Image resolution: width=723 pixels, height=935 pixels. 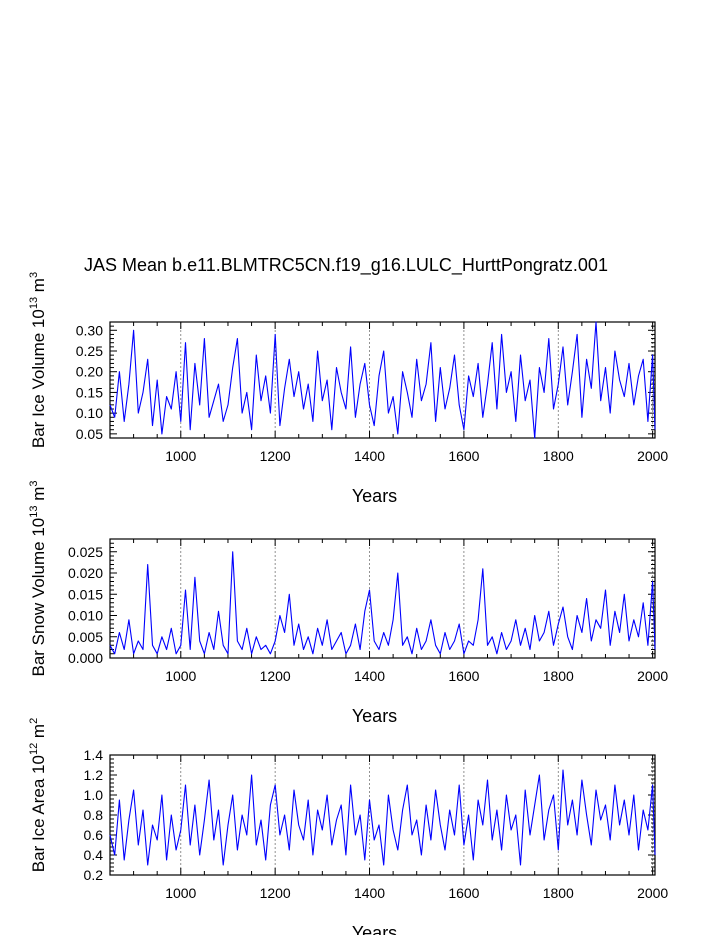 What do you see at coordinates (94, 795) in the screenshot?
I see `y-tick-label: 1.0` at bounding box center [94, 795].